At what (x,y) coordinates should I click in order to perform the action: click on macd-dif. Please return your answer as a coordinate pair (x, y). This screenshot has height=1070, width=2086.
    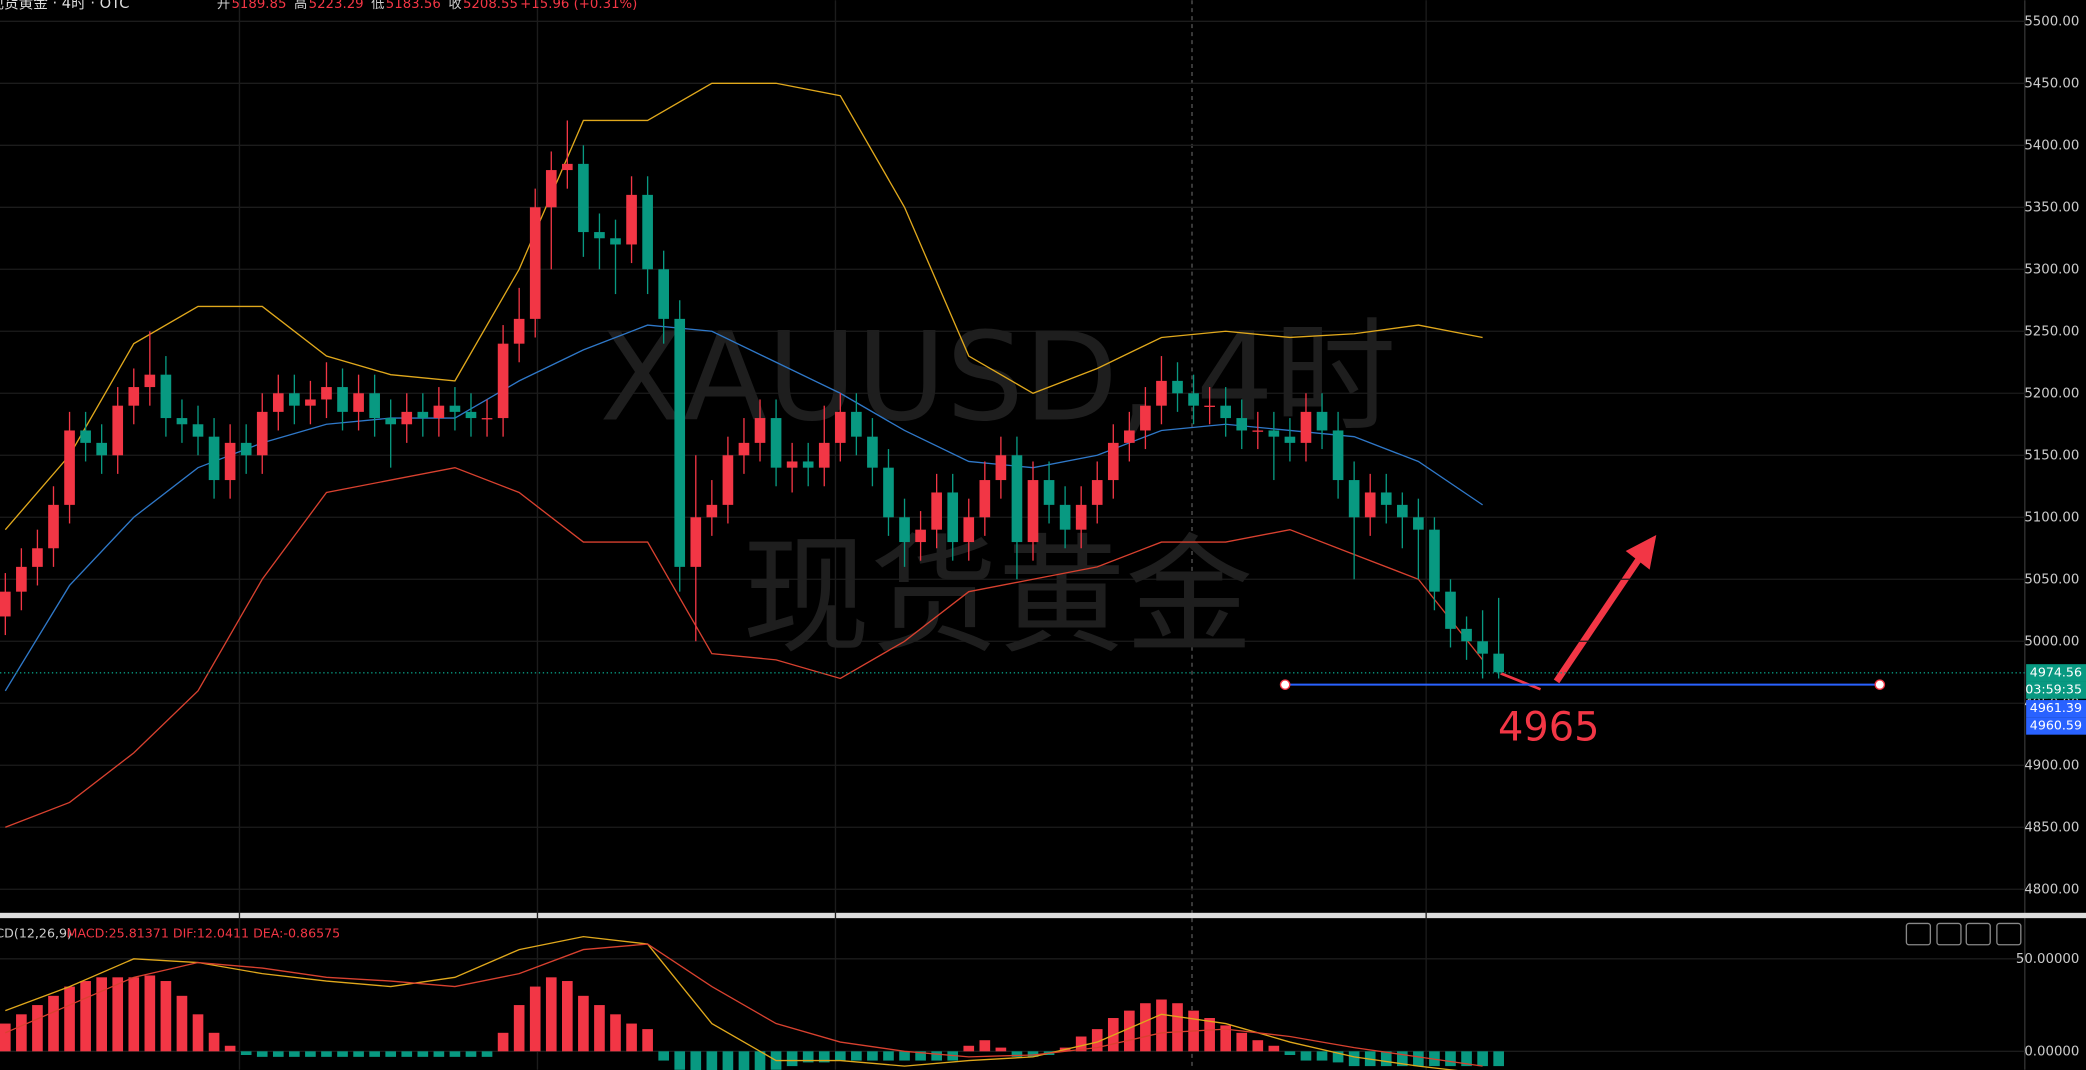
    Looking at the image, I should click on (732, 1002).